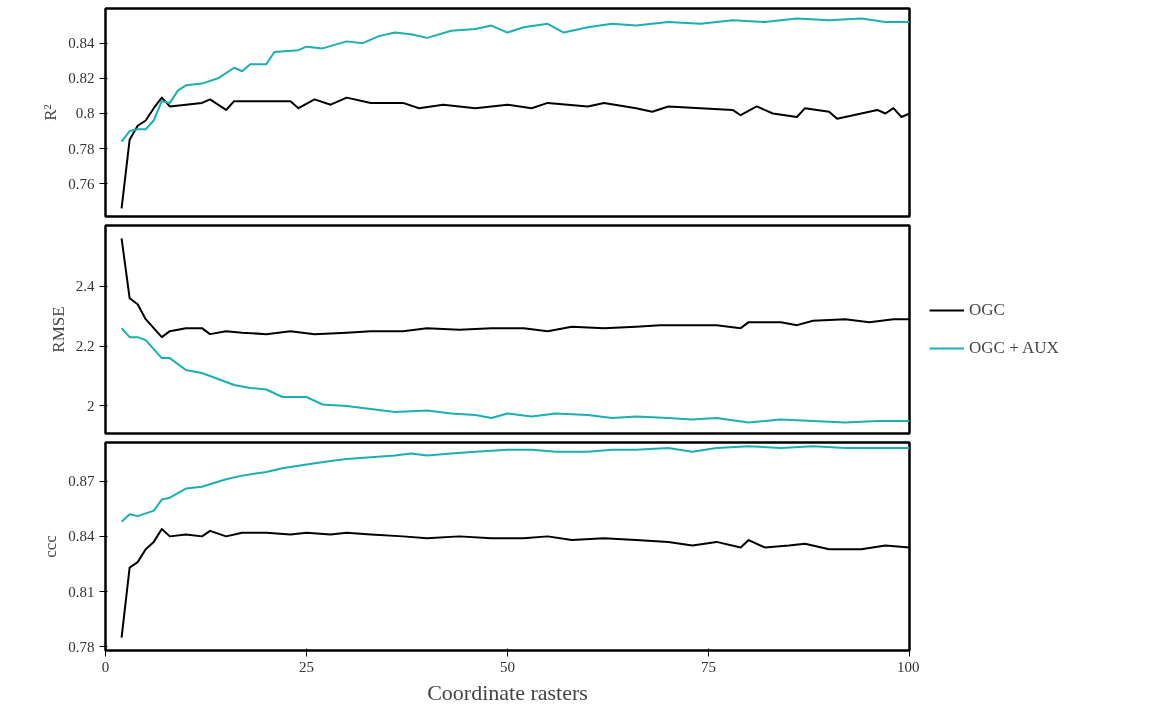 This screenshot has width=1161, height=727. Describe the element at coordinates (91, 405) in the screenshot. I see `y-tick-label: 2` at that location.